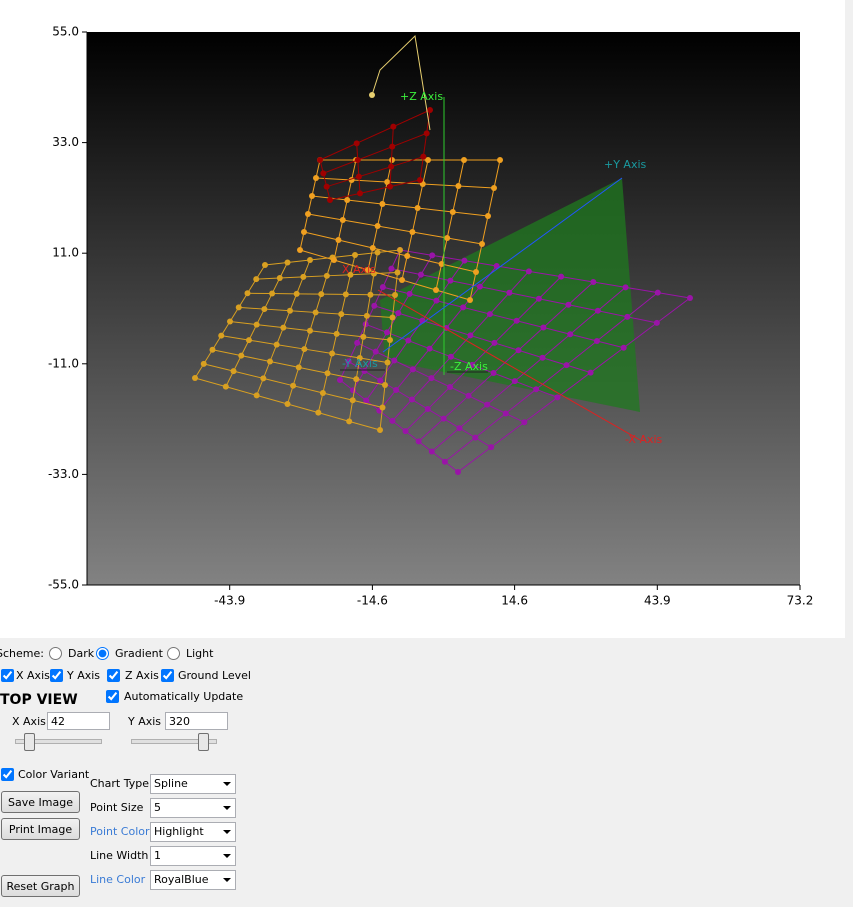 Image resolution: width=853 pixels, height=907 pixels. Describe the element at coordinates (359, 269) in the screenshot. I see `axis-label-3d: X Axis` at that location.